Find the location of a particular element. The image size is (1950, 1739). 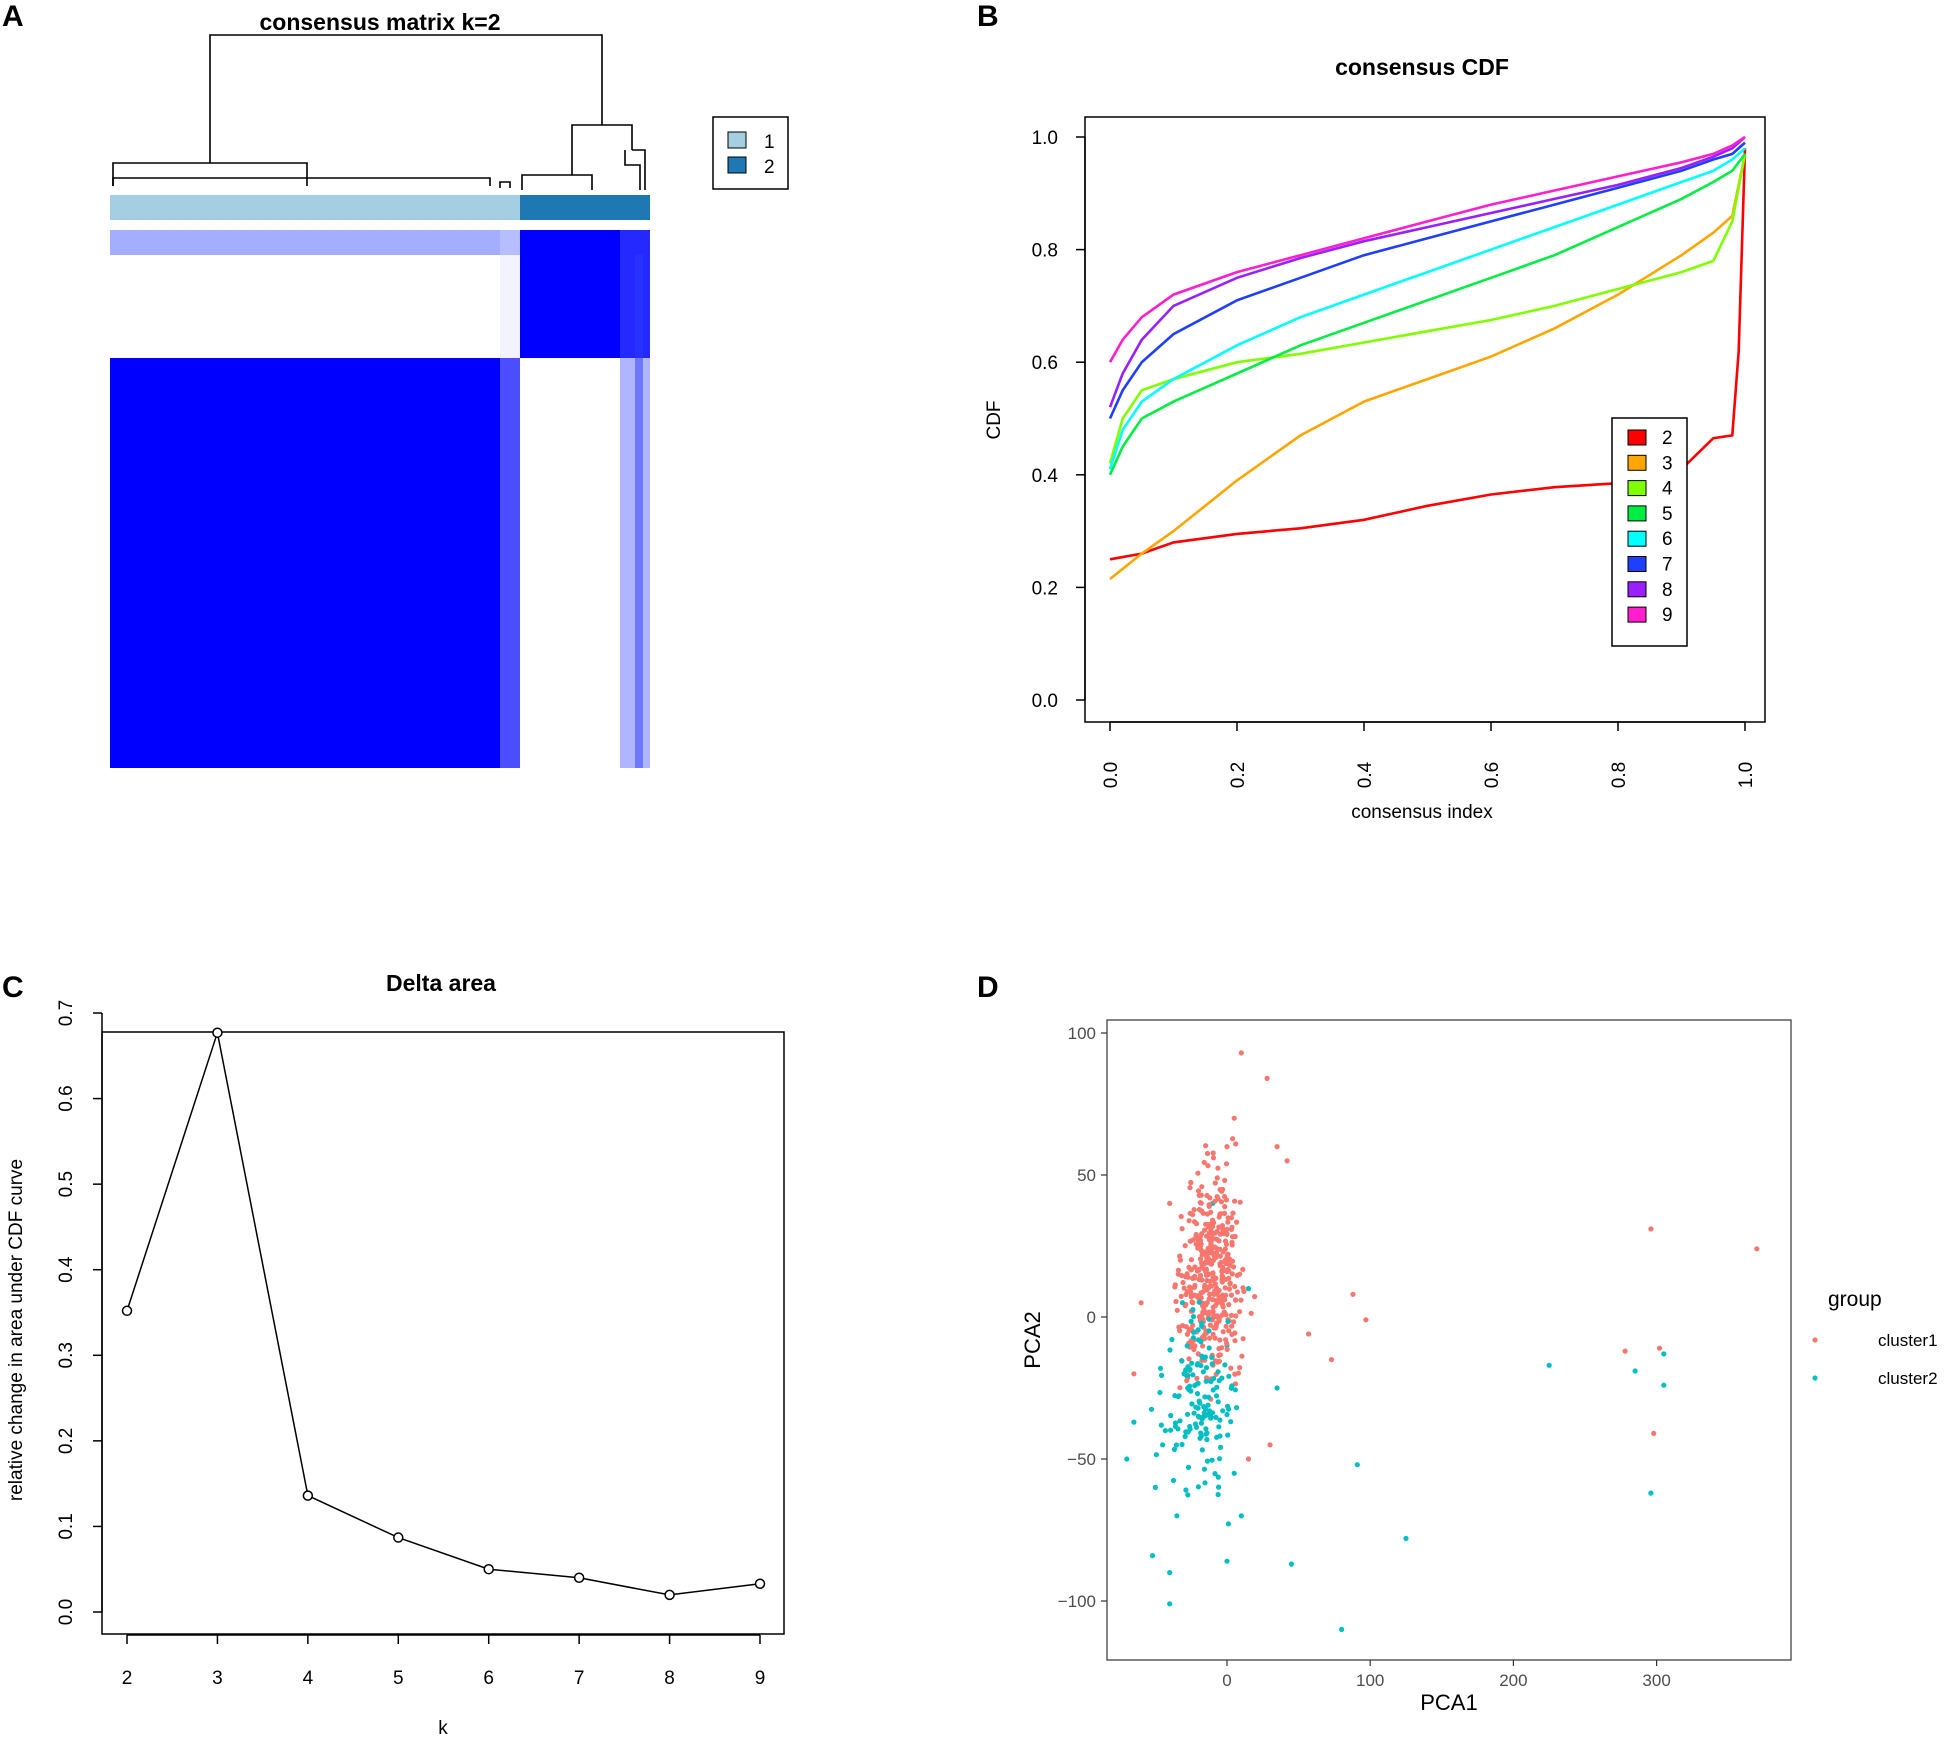

heatmap-legend: 1 2 is located at coordinates (750, 153).